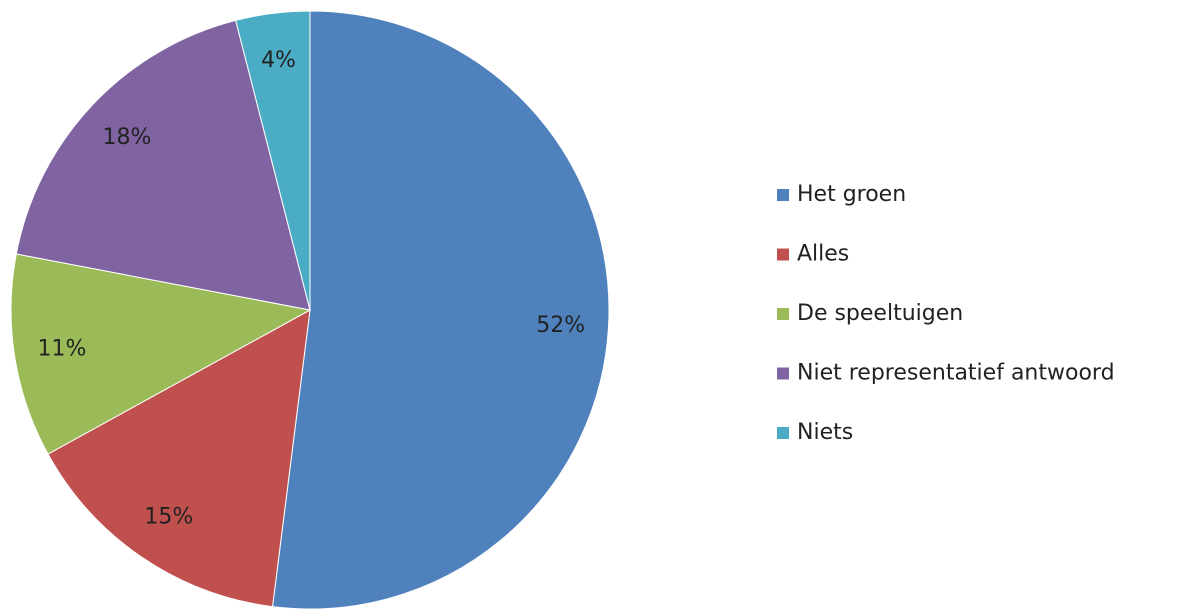 This screenshot has width=1200, height=613. I want to click on data-label: 52%, so click(560, 325).